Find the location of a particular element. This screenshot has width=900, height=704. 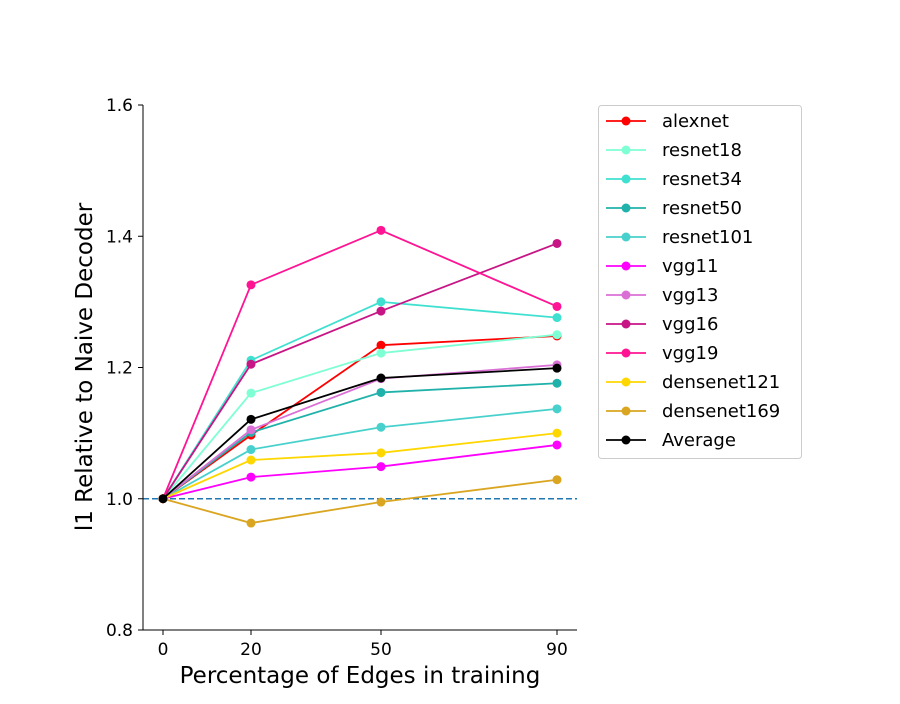

legend-entry-resnet18: resnet18 is located at coordinates (674, 150).